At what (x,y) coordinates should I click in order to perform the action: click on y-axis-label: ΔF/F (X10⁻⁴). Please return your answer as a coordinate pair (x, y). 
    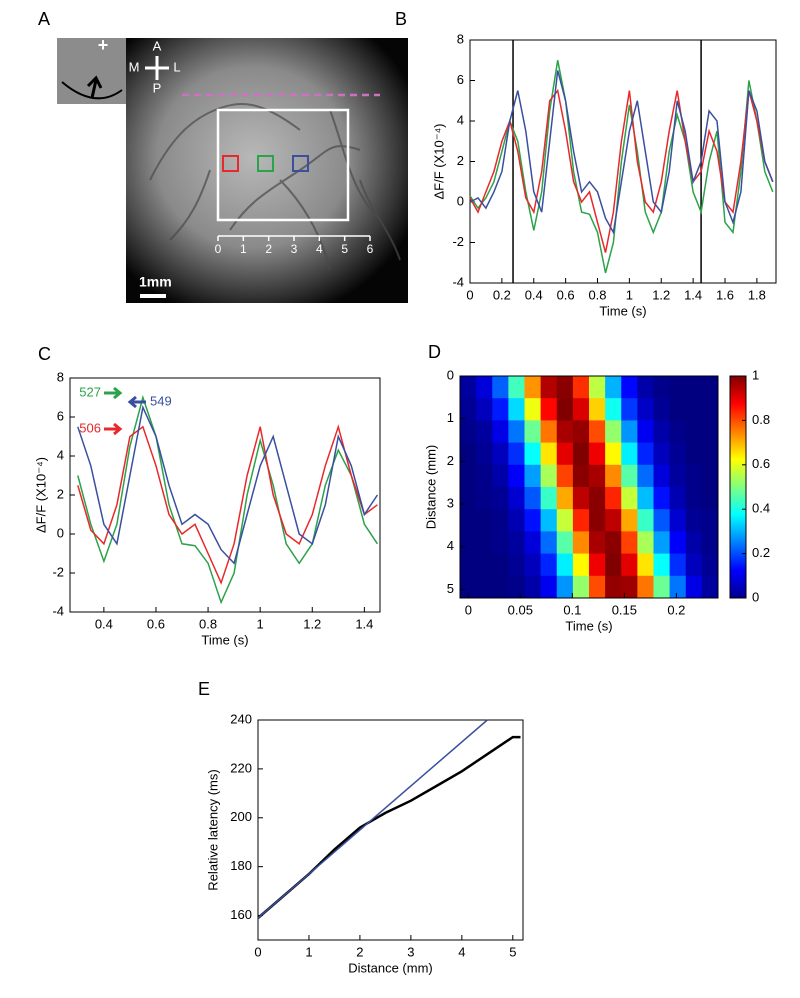
    Looking at the image, I should click on (438, 161).